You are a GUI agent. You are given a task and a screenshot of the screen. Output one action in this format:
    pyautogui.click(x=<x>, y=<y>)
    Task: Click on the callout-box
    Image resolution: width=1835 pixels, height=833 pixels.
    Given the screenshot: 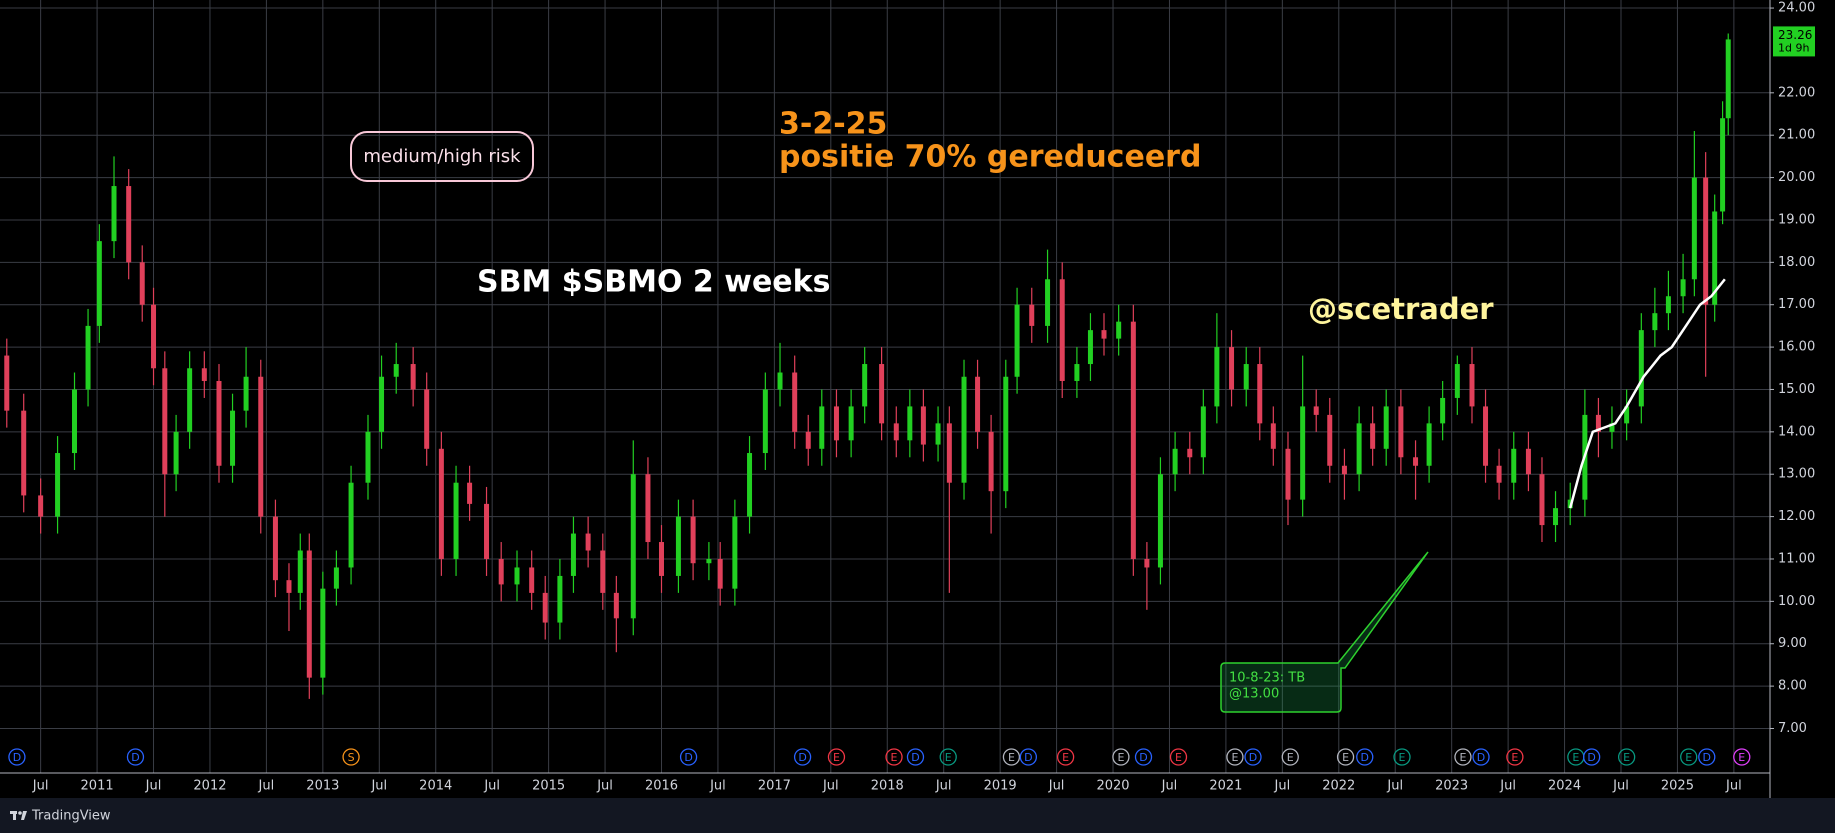 What is the action you would take?
    pyautogui.click(x=1324, y=632)
    